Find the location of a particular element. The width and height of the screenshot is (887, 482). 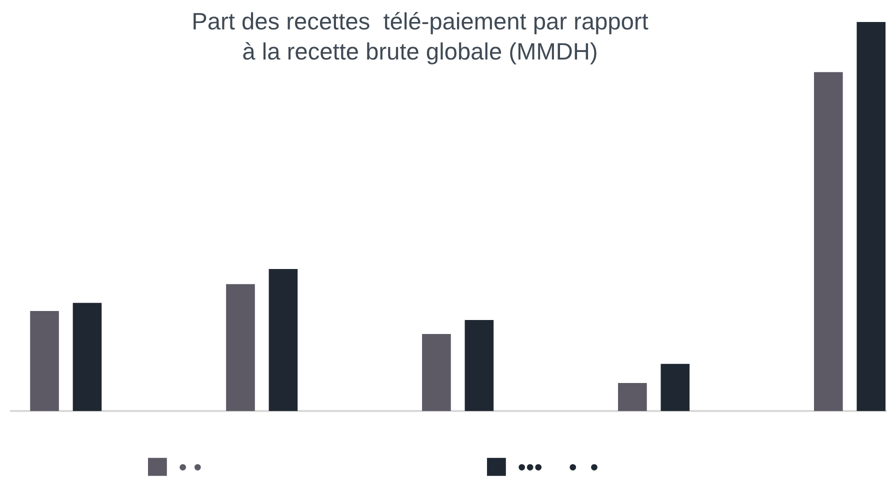

legend-label: • • is located at coordinates (190, 467).